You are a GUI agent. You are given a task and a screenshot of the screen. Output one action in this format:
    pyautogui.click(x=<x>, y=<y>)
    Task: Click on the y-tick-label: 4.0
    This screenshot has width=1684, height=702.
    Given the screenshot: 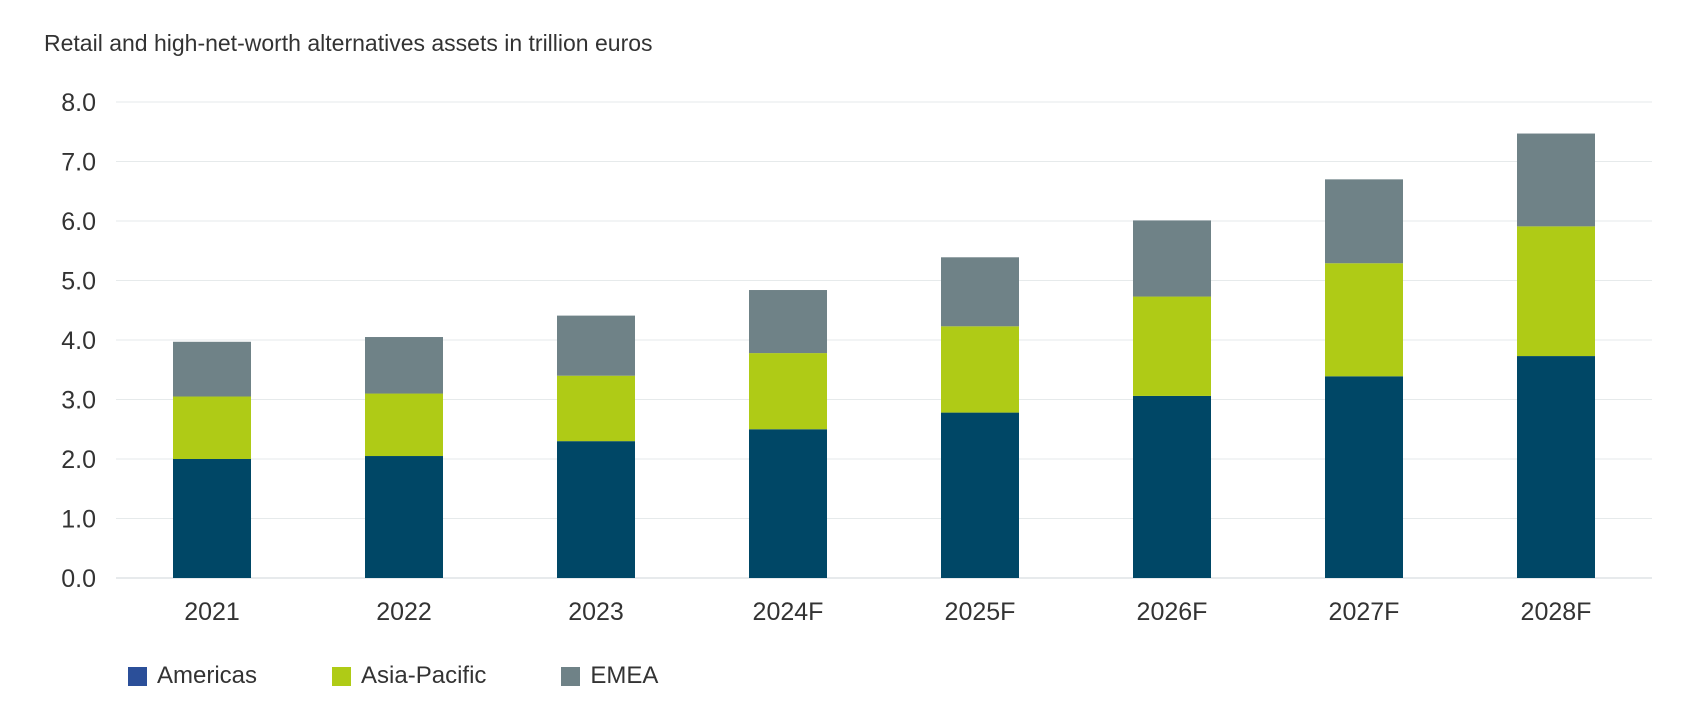 What is the action you would take?
    pyautogui.click(x=78, y=341)
    